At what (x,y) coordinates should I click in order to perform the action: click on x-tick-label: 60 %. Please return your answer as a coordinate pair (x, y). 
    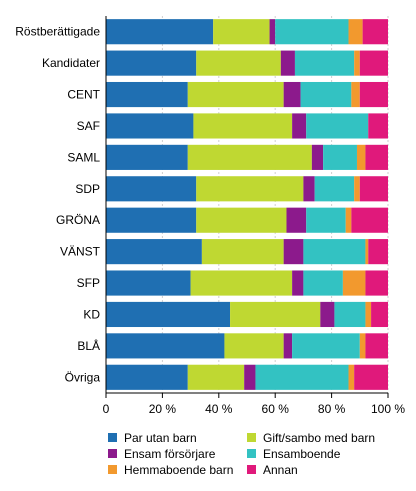
    Looking at the image, I should click on (276, 409).